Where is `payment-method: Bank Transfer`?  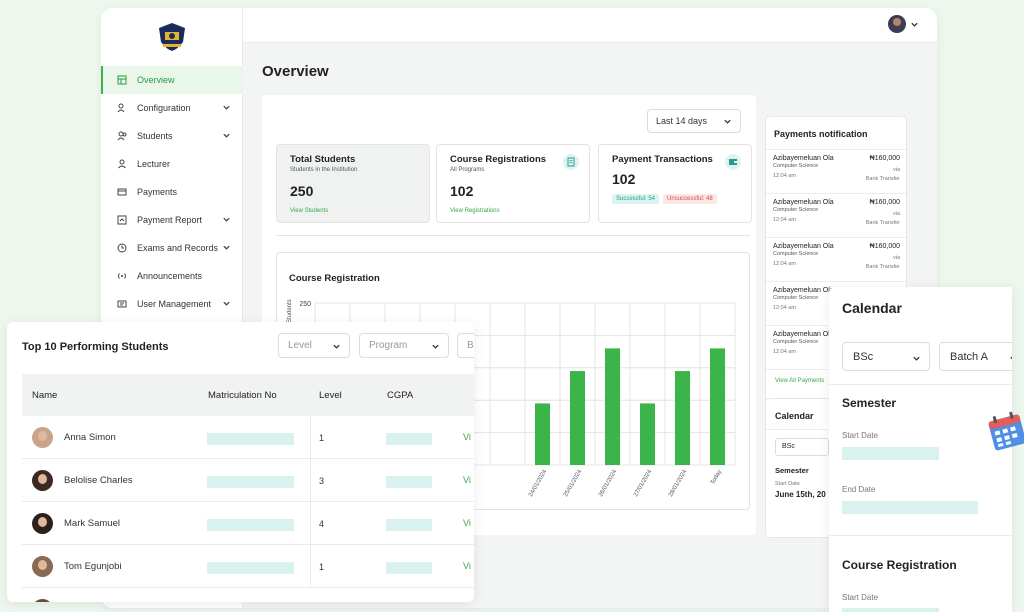
payment-method: Bank Transfer is located at coordinates (882, 179).